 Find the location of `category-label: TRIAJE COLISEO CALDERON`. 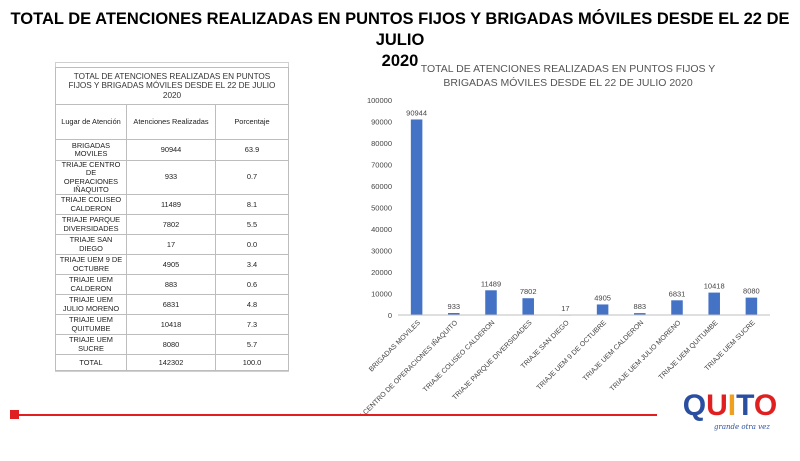

category-label: TRIAJE COLISEO CALDERON is located at coordinates (459, 356).